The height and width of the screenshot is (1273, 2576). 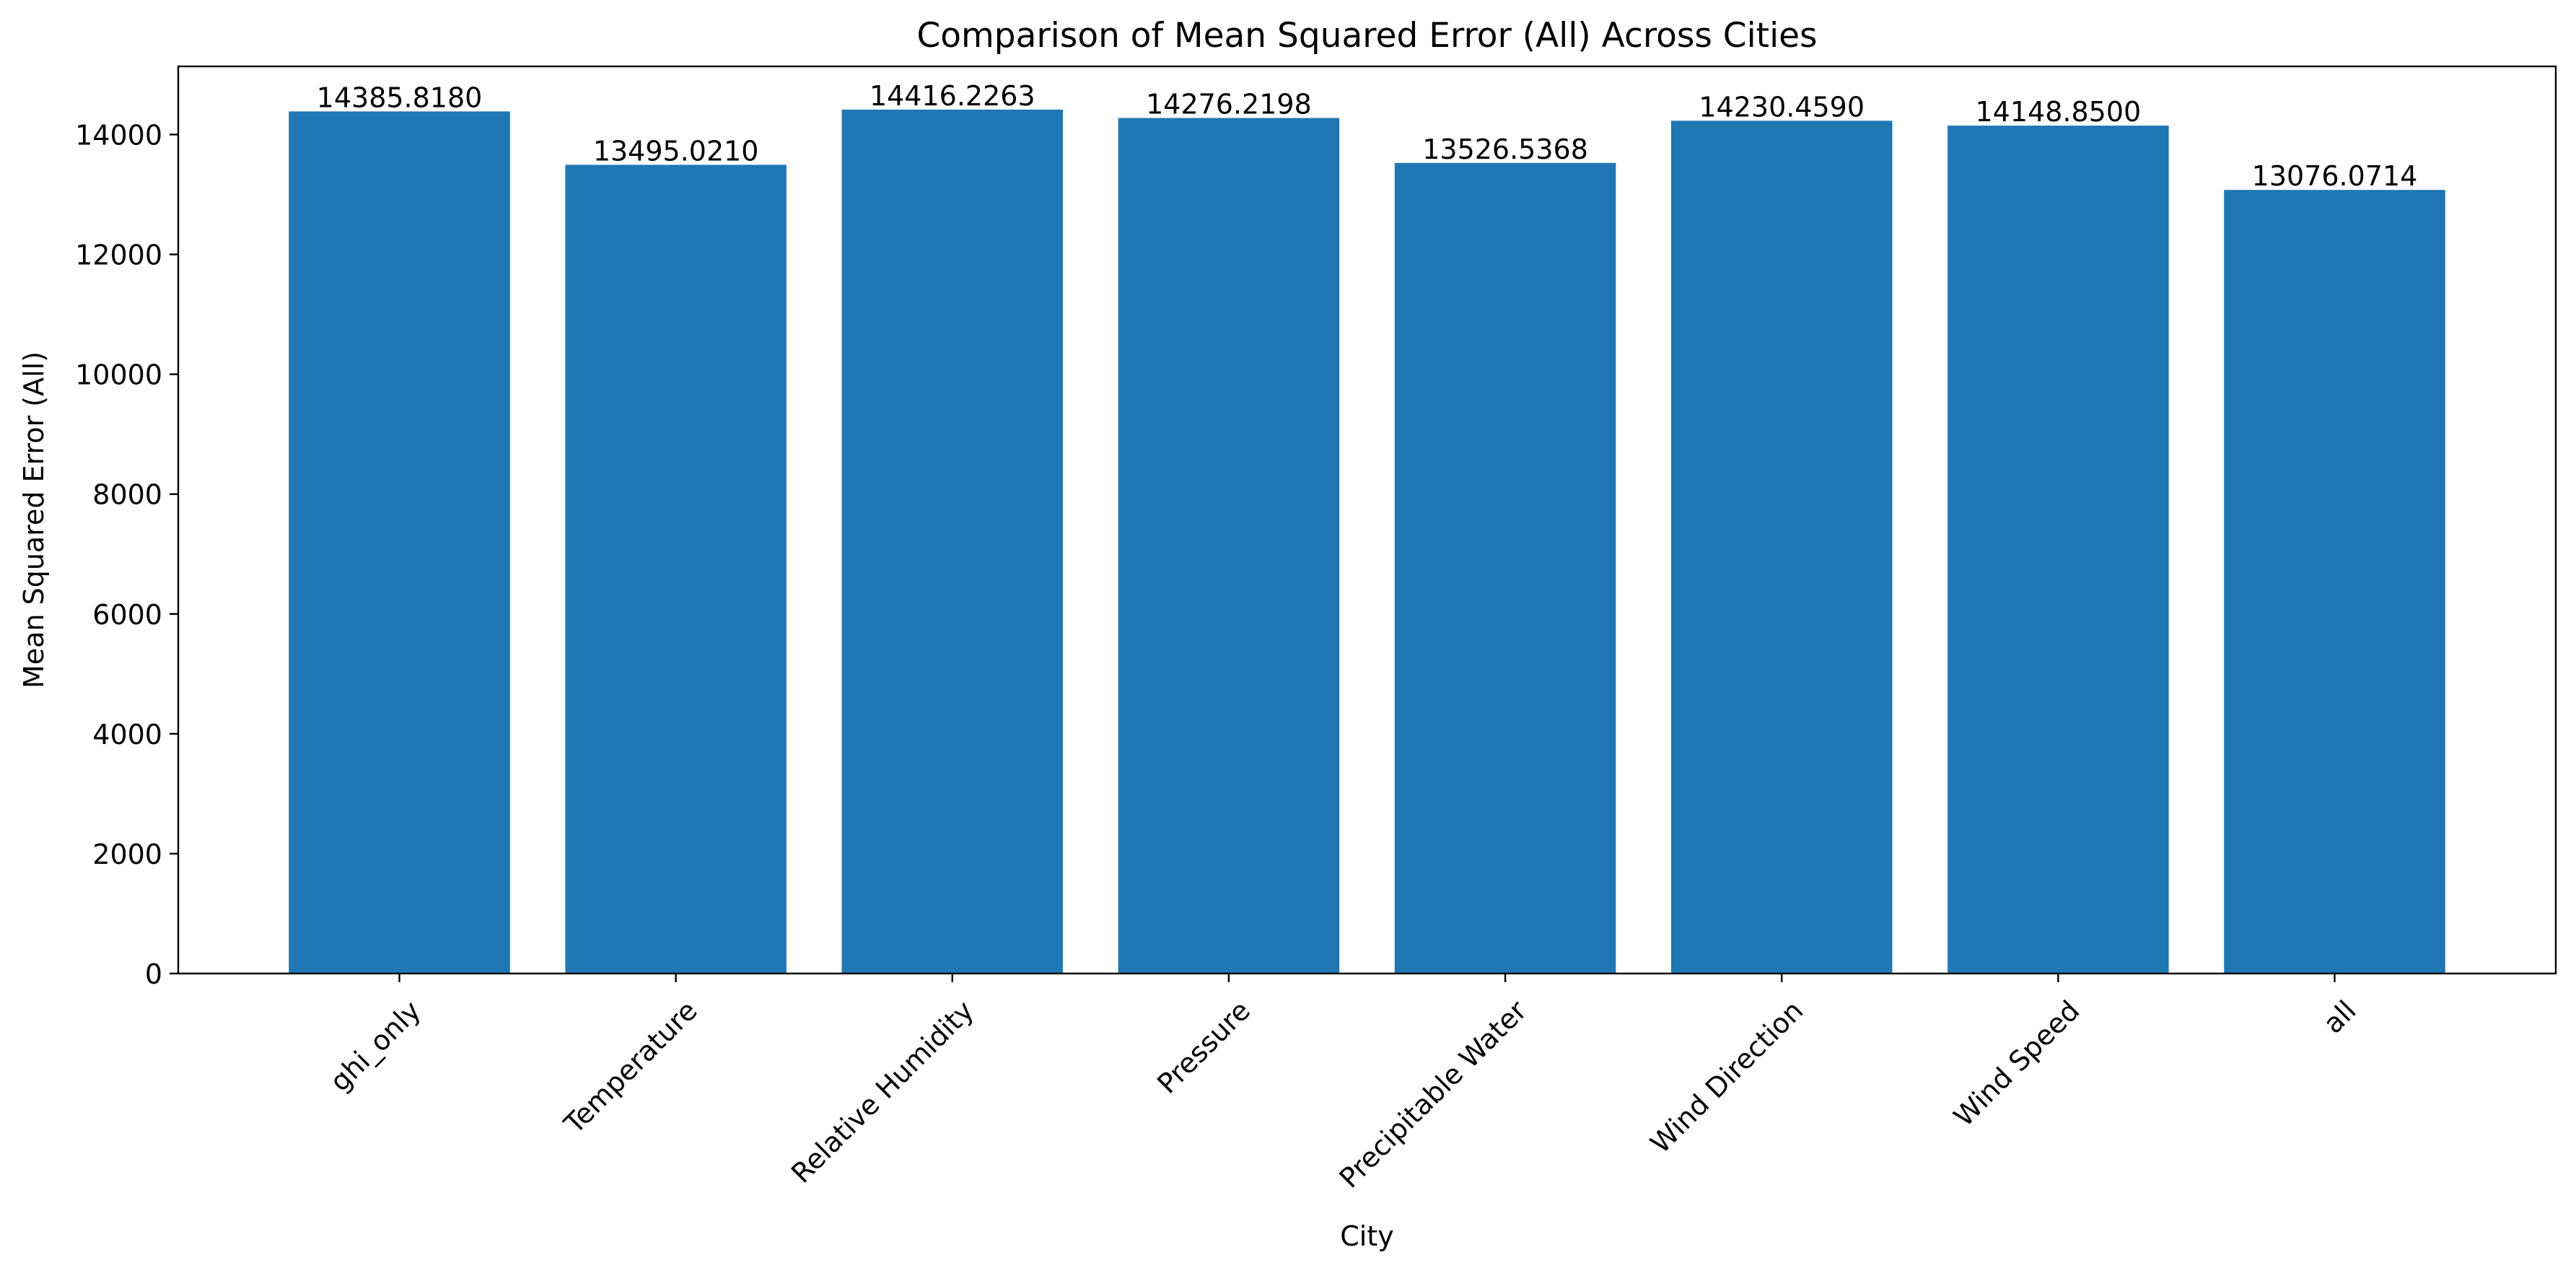 What do you see at coordinates (2058, 550) in the screenshot?
I see `bar-wind-speed` at bounding box center [2058, 550].